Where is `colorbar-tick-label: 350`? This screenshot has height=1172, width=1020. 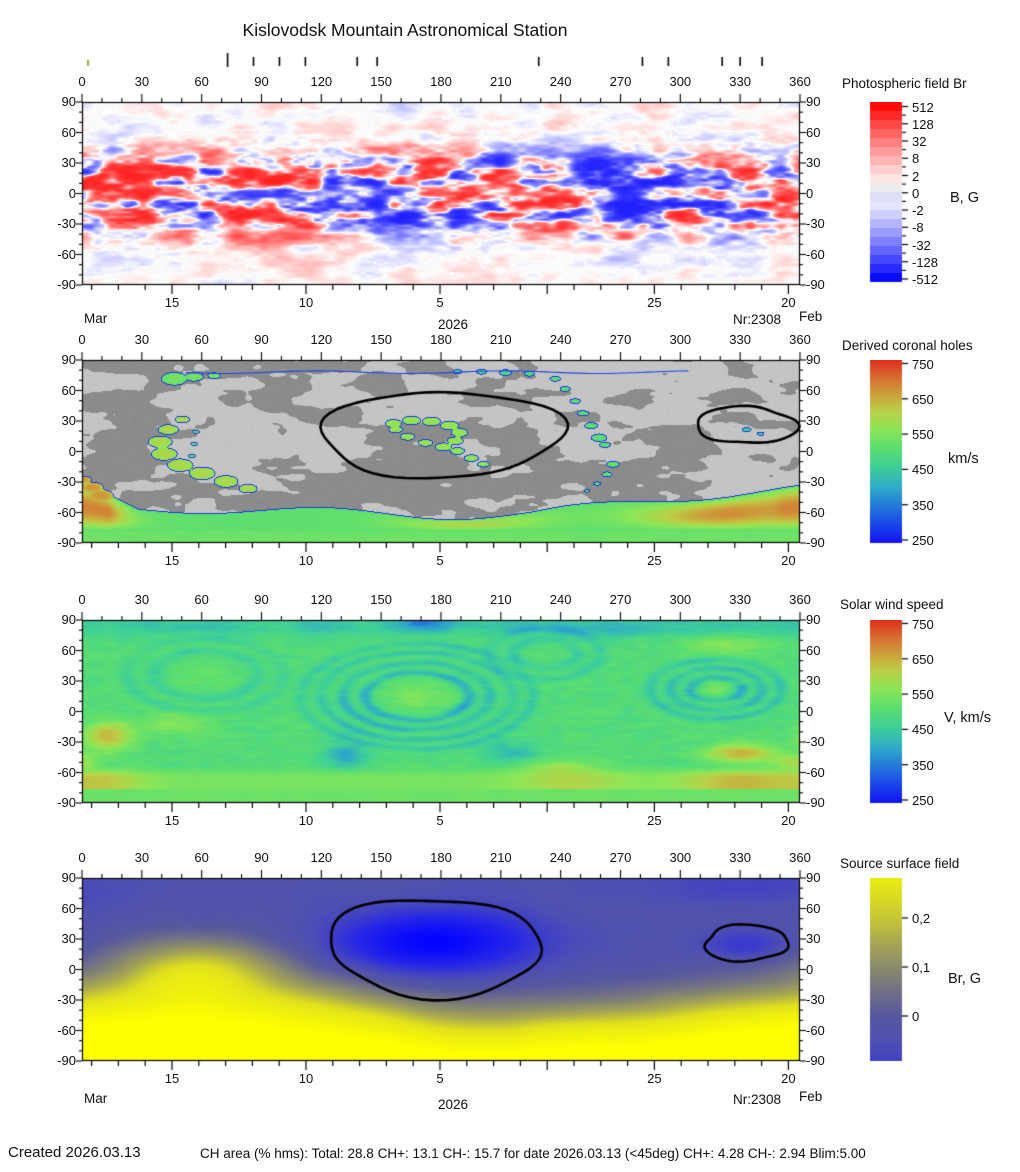 colorbar-tick-label: 350 is located at coordinates (923, 505).